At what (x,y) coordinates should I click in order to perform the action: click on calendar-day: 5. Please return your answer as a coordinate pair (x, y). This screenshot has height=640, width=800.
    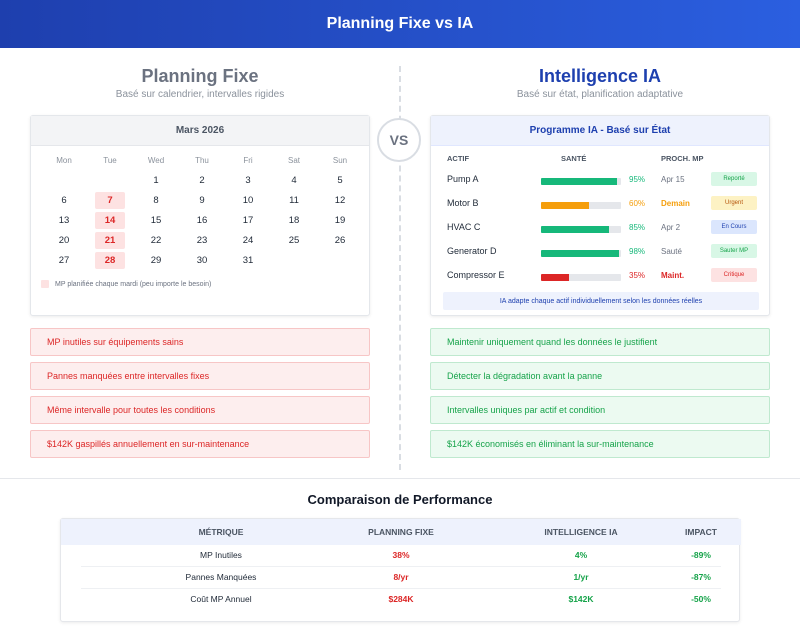
    Looking at the image, I should click on (340, 180).